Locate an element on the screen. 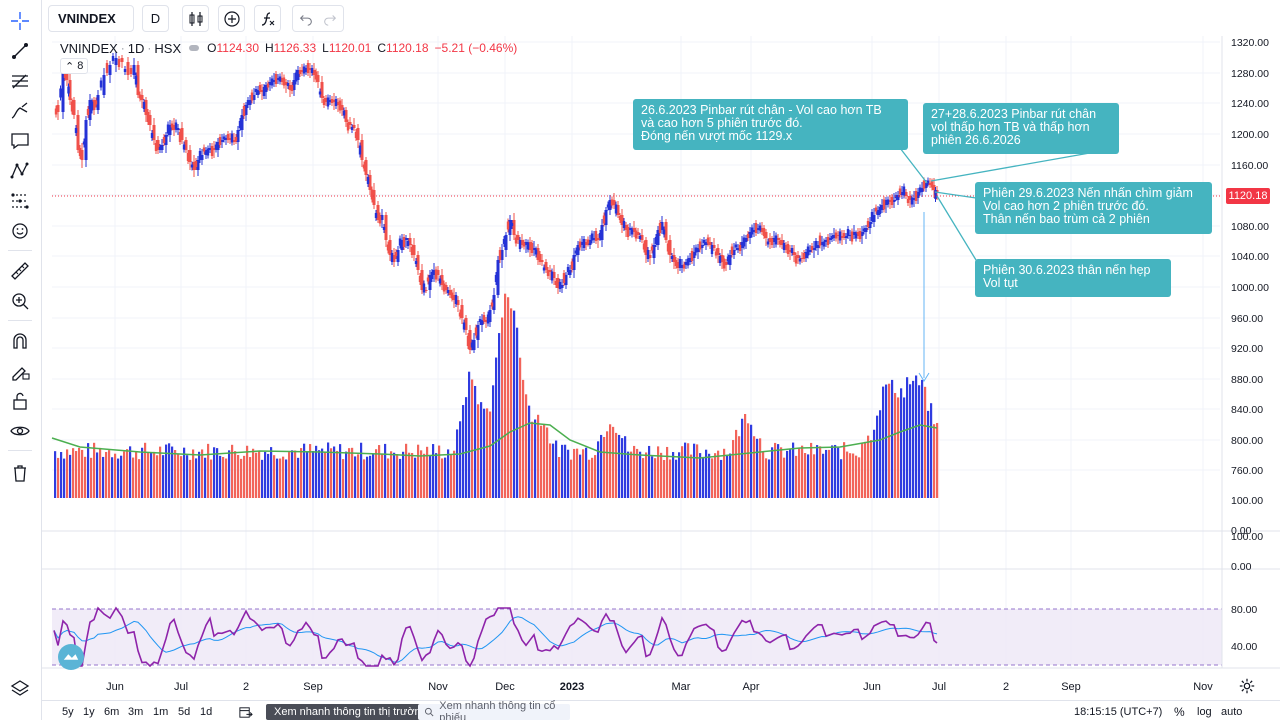 The width and height of the screenshot is (1280, 720). indicators-button is located at coordinates (267, 18).